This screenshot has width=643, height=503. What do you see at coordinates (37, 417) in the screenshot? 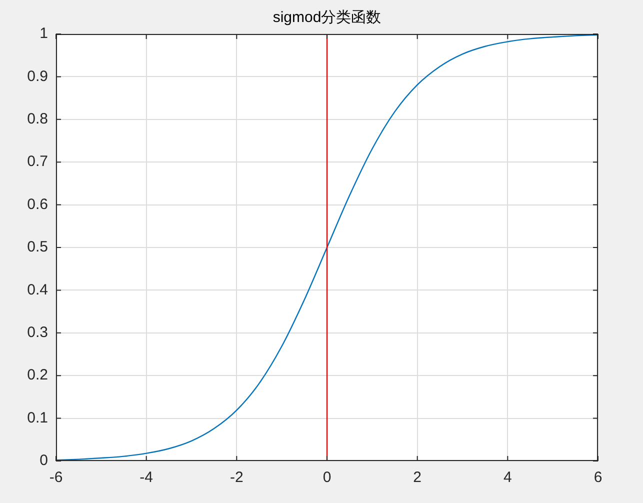
I see `y-tick-label: 0.1` at bounding box center [37, 417].